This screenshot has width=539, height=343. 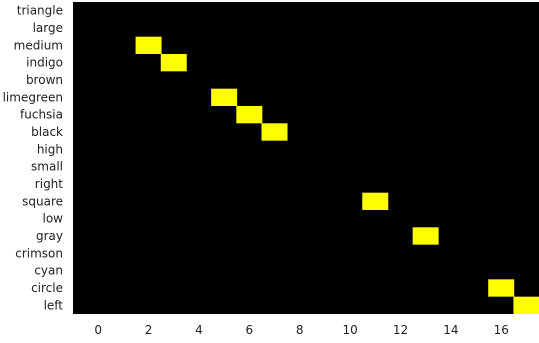 I want to click on y-tick-label-high: high, so click(x=50, y=149).